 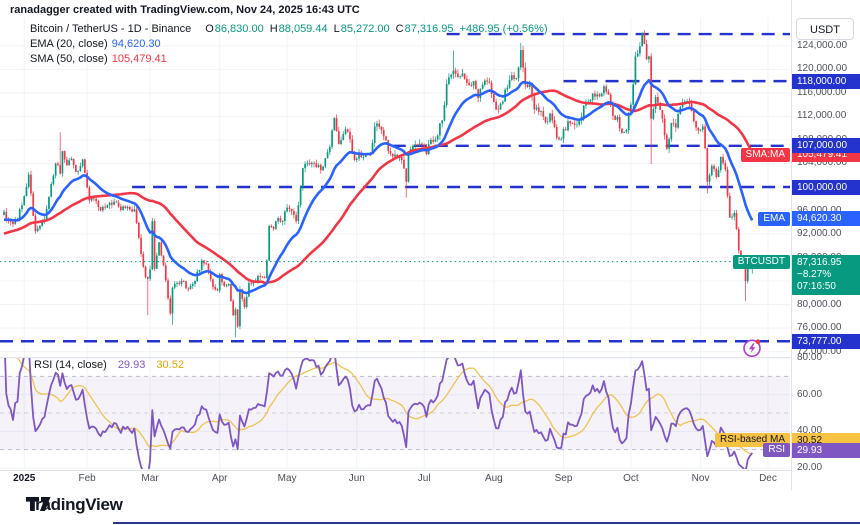 What do you see at coordinates (395, 357) in the screenshot?
I see `pane-separator` at bounding box center [395, 357].